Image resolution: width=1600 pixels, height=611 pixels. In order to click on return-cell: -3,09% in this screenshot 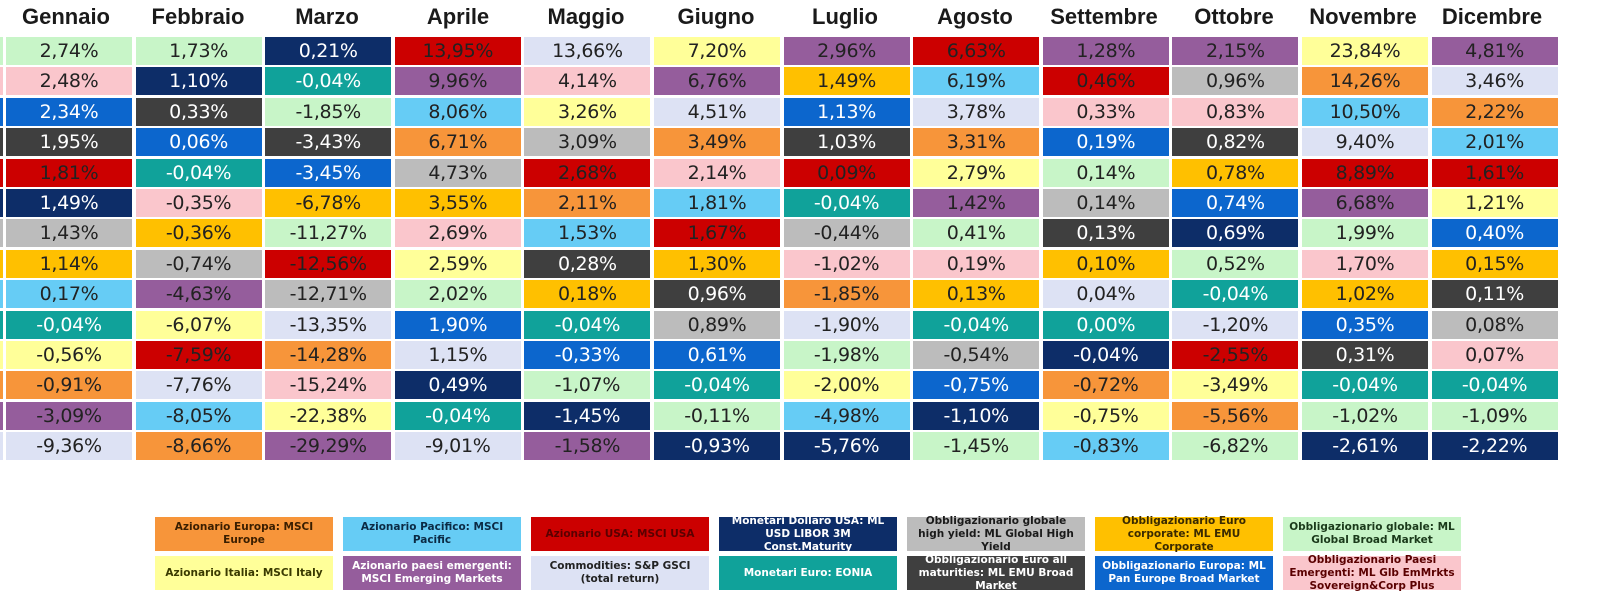, I will do `click(69, 415)`.